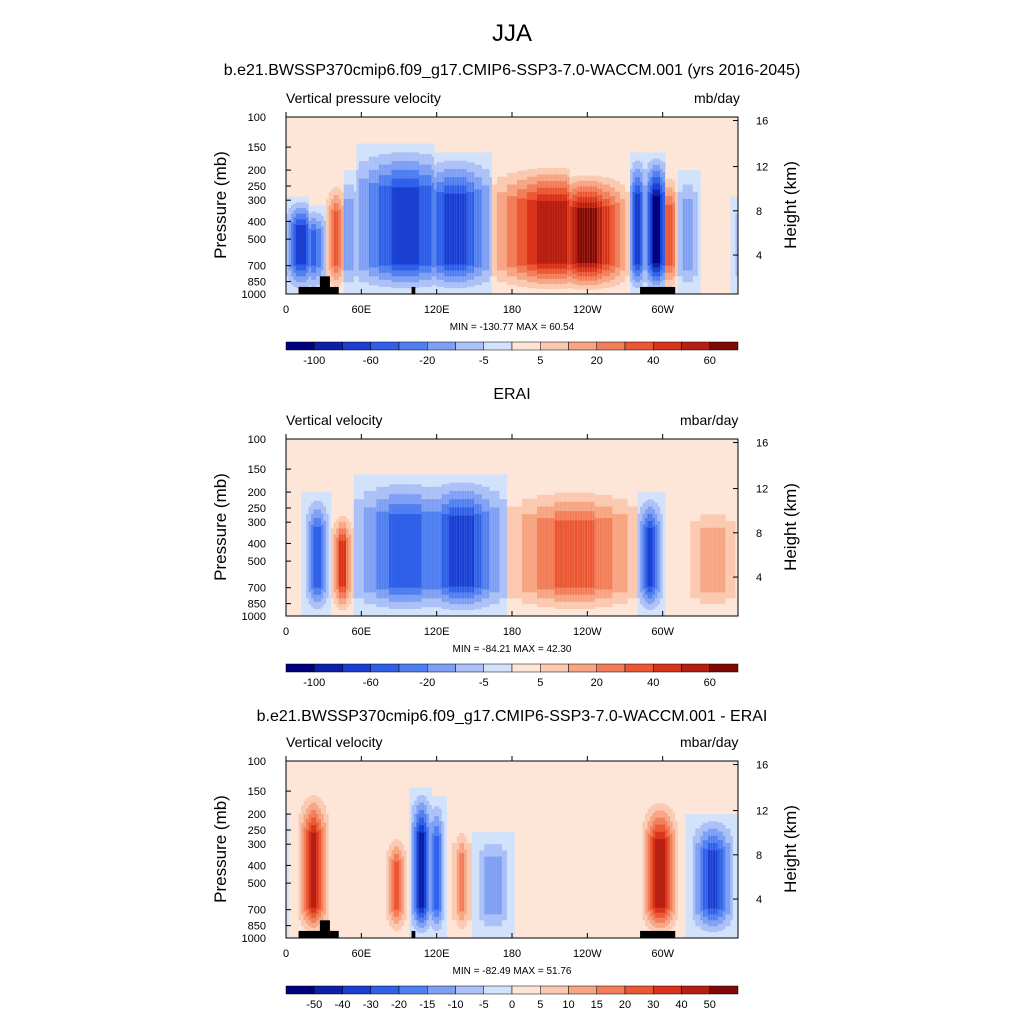 This screenshot has height=1024, width=1024. What do you see at coordinates (710, 1005) in the screenshot?
I see `panel-3-colorbar-label: 50` at bounding box center [710, 1005].